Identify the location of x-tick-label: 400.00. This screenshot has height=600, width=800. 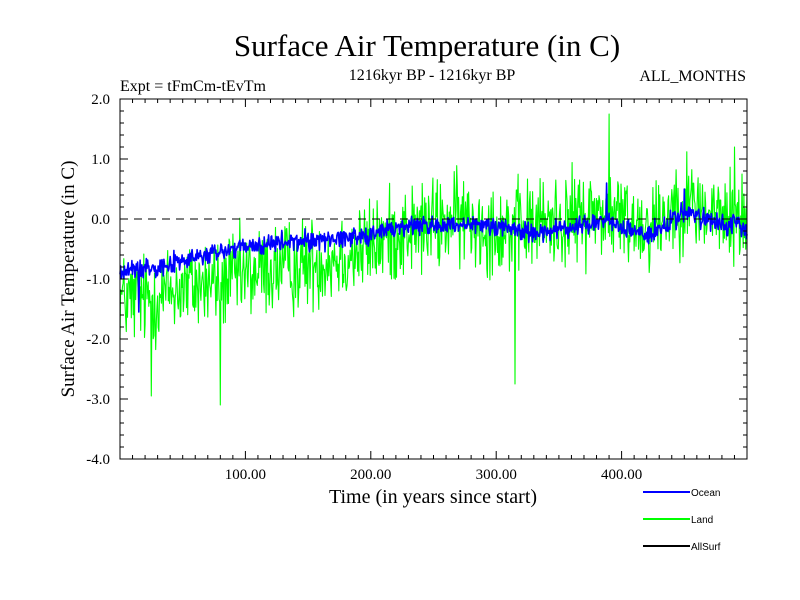
(621, 475).